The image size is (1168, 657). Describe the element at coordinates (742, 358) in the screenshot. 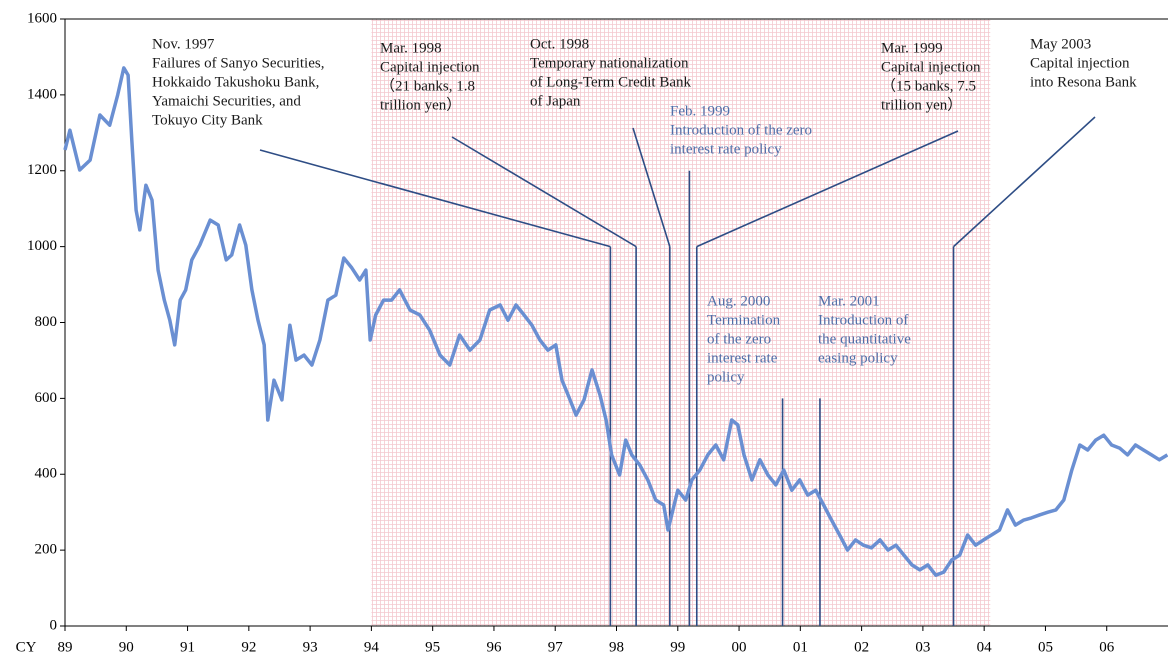

I see `annotation-text: interest rate` at that location.